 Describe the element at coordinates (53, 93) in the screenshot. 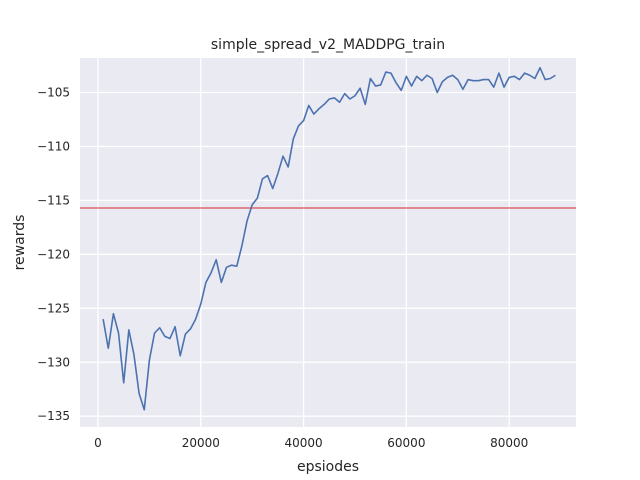

I see `y-tick-label: −105` at that location.